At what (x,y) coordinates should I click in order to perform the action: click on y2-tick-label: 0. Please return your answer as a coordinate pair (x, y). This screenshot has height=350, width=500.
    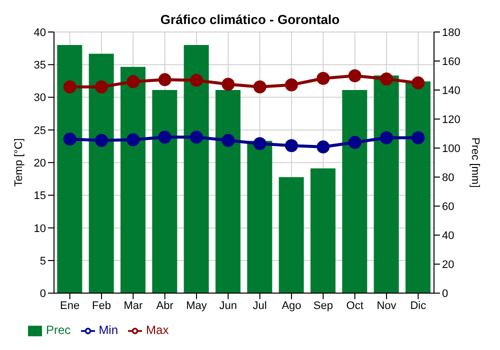
    Looking at the image, I should click on (445, 294).